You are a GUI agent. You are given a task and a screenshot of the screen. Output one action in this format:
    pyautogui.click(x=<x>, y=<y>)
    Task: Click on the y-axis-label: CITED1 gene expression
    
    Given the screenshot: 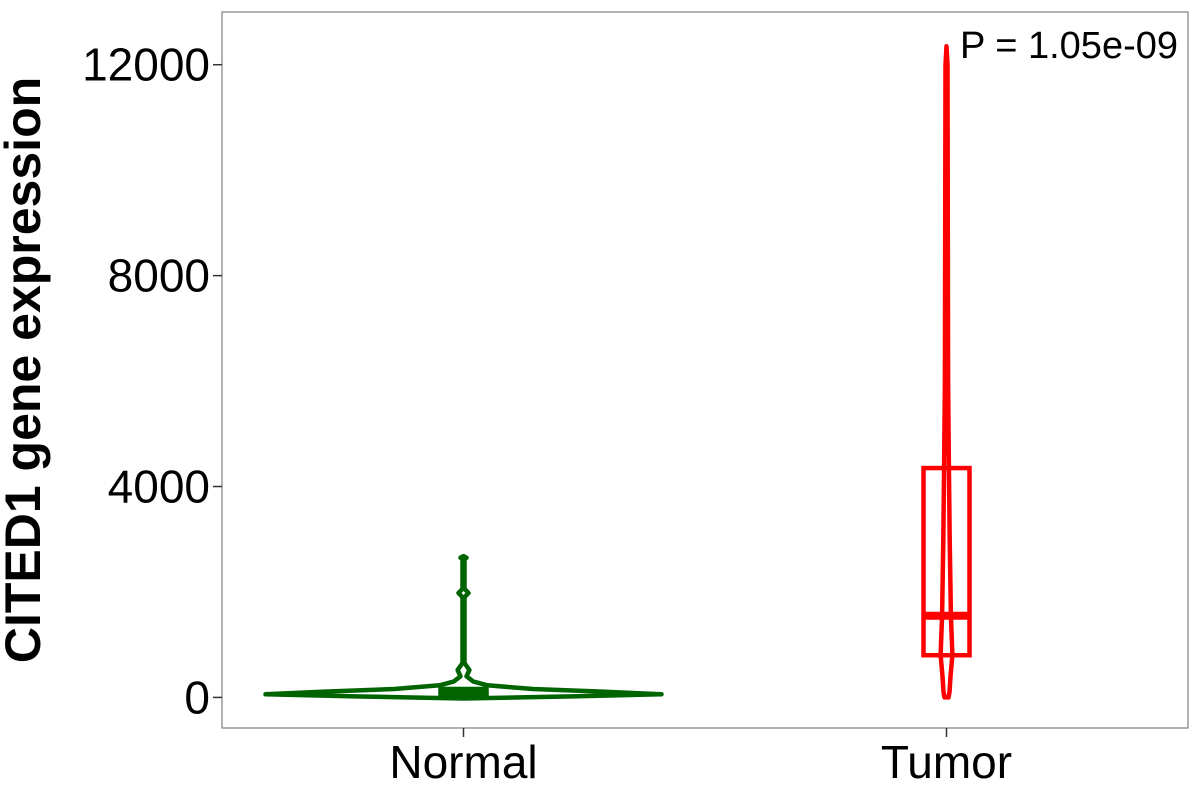 What is the action you would take?
    pyautogui.click(x=25, y=370)
    